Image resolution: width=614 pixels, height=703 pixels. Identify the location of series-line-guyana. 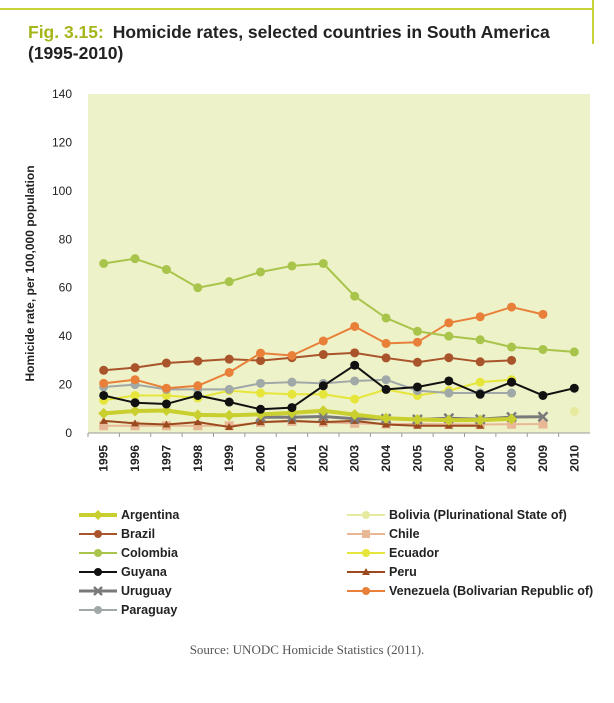
(339, 387).